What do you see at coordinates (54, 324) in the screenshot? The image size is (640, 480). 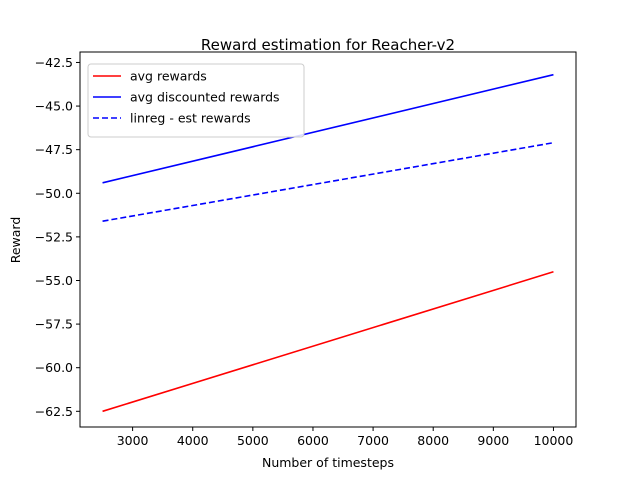 I see `y-tick-label: −57.5` at bounding box center [54, 324].